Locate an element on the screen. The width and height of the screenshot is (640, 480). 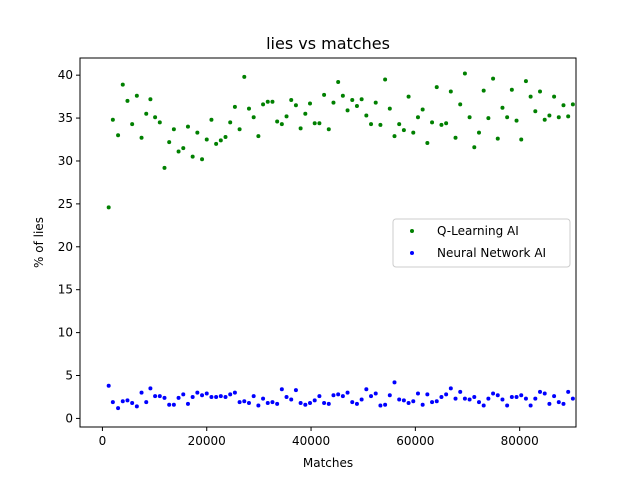
y-tick-label: 40 is located at coordinates (65, 75).